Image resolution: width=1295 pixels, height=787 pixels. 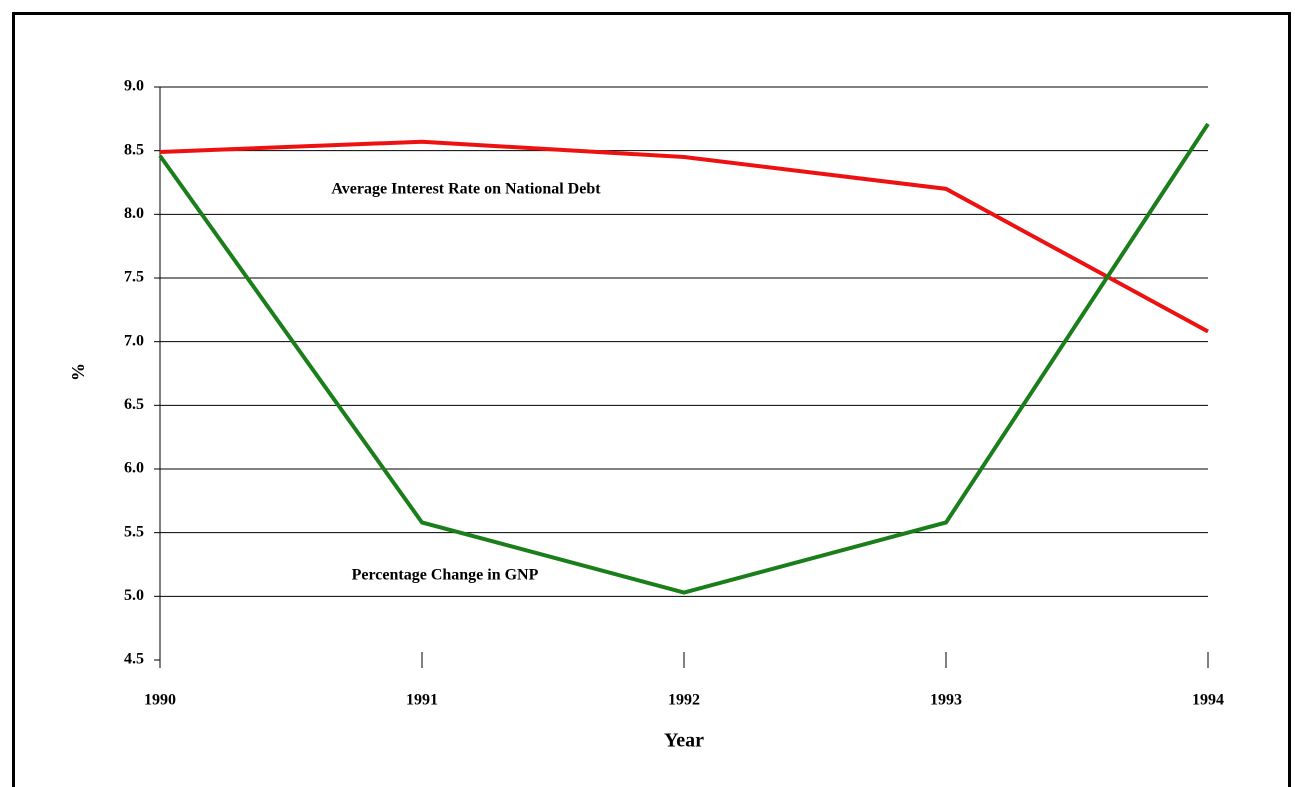 I want to click on y-axis-label: %, so click(x=78, y=372).